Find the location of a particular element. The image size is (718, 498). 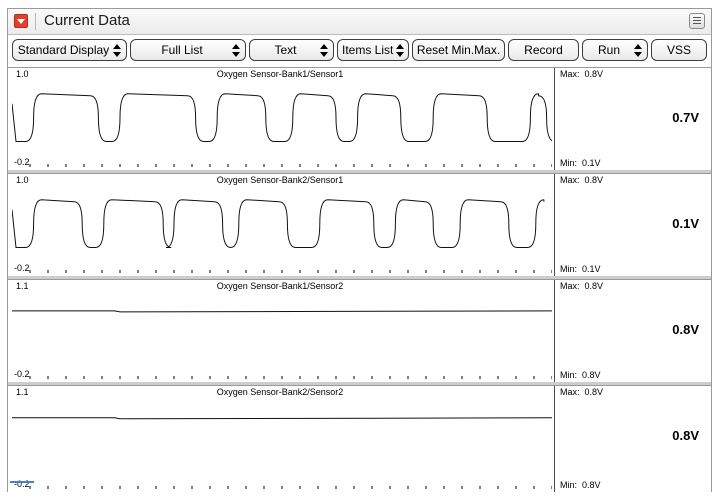

menu-icon is located at coordinates (697, 21).